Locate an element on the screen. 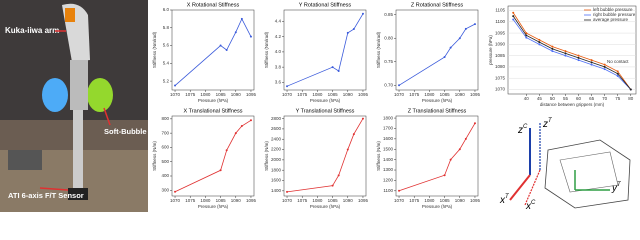 This screenshot has height=240, width=640. x-tick-label: 1085 is located at coordinates (445, 200).